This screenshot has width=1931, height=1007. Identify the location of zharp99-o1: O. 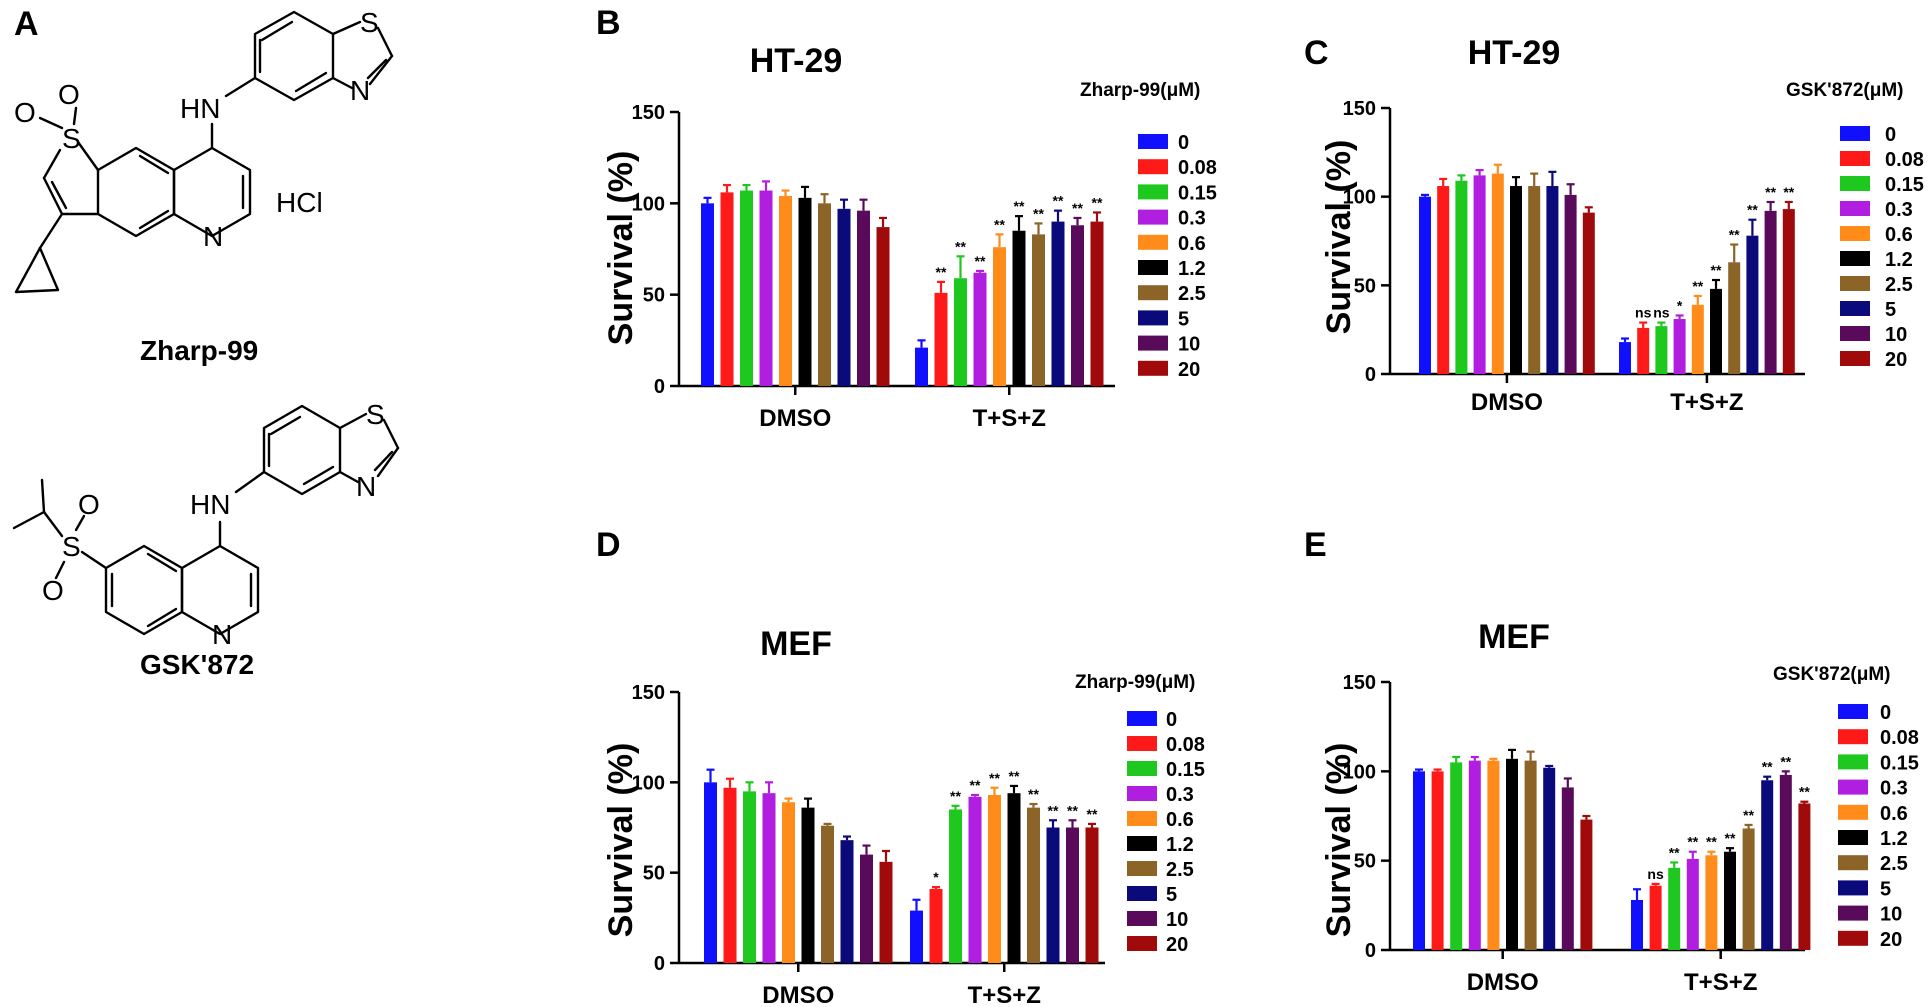
(25, 112).